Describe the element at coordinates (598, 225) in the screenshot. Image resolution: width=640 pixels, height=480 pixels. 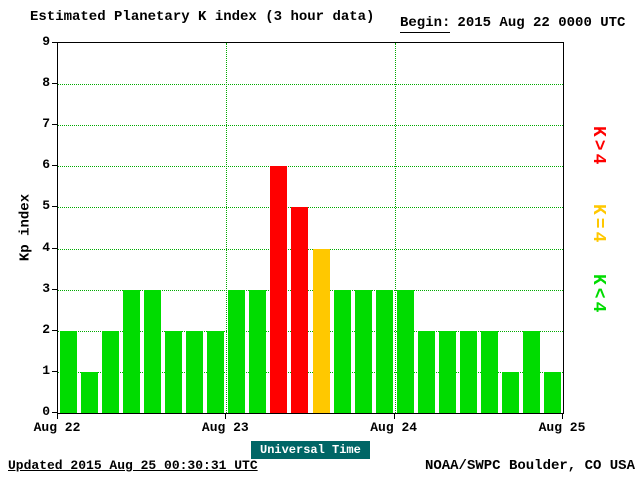
I see `legend-k-equal-4: K=4` at that location.